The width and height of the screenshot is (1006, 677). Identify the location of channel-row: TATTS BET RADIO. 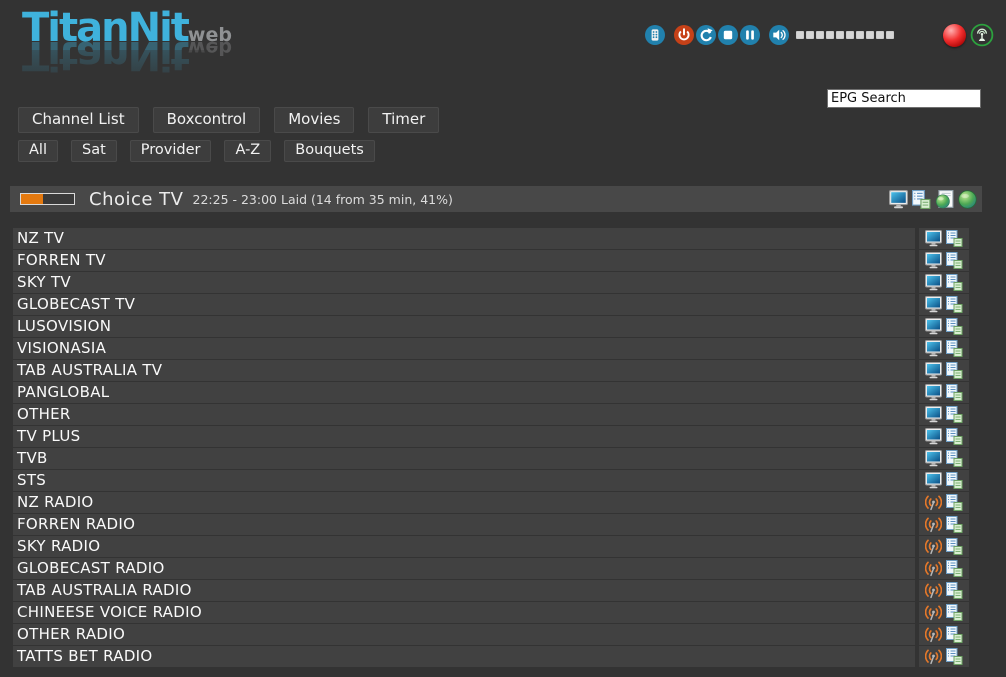
(491, 656).